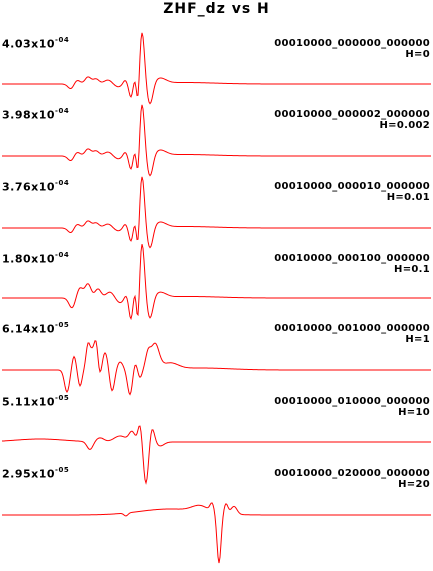 This screenshot has width=433, height=571. I want to click on series-param: H=0.002, so click(404, 125).